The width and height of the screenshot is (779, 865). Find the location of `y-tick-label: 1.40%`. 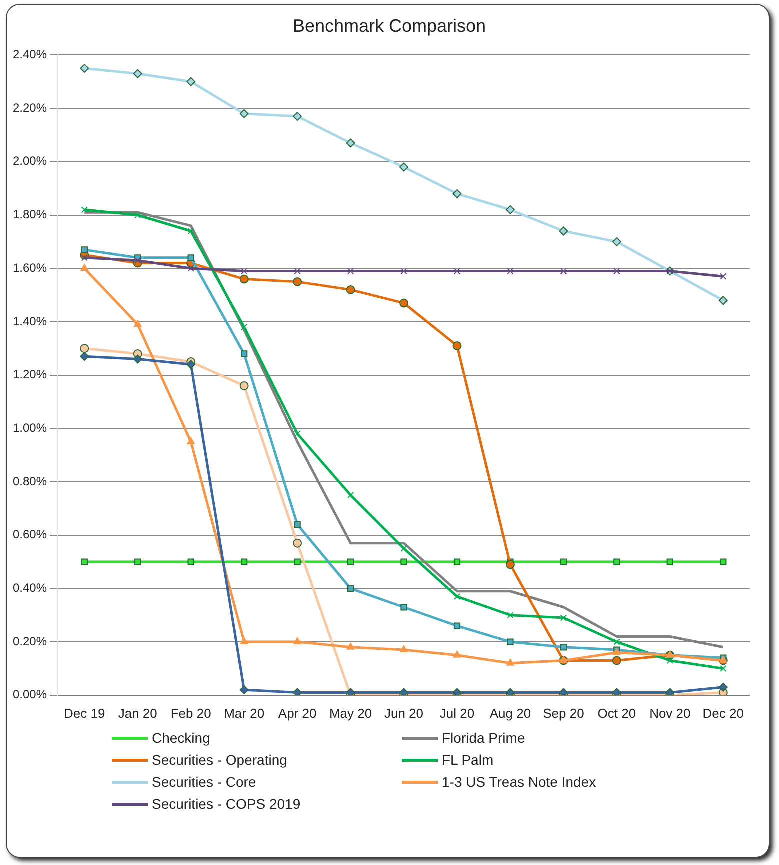

y-tick-label: 1.40% is located at coordinates (30, 321).